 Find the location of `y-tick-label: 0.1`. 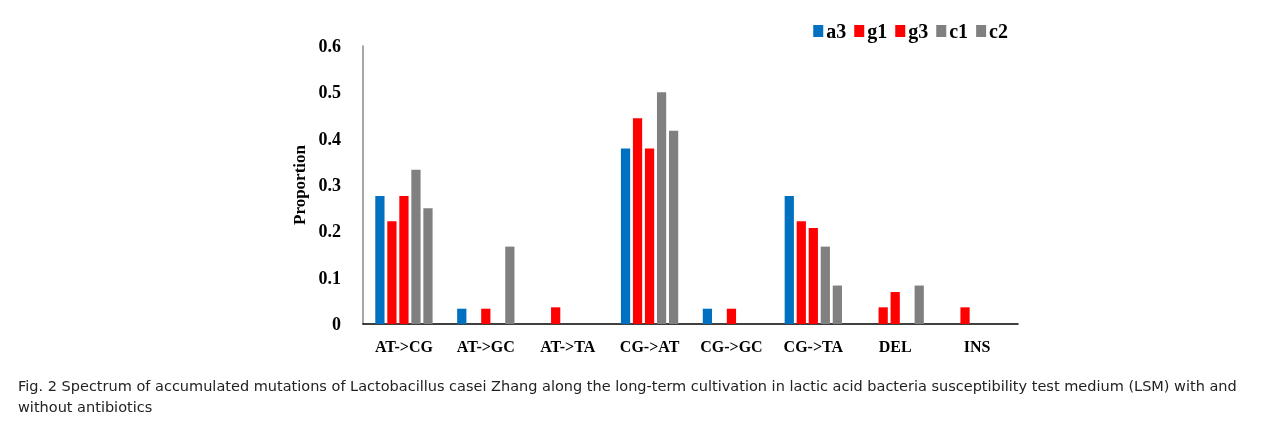

y-tick-label: 0.1 is located at coordinates (329, 277).